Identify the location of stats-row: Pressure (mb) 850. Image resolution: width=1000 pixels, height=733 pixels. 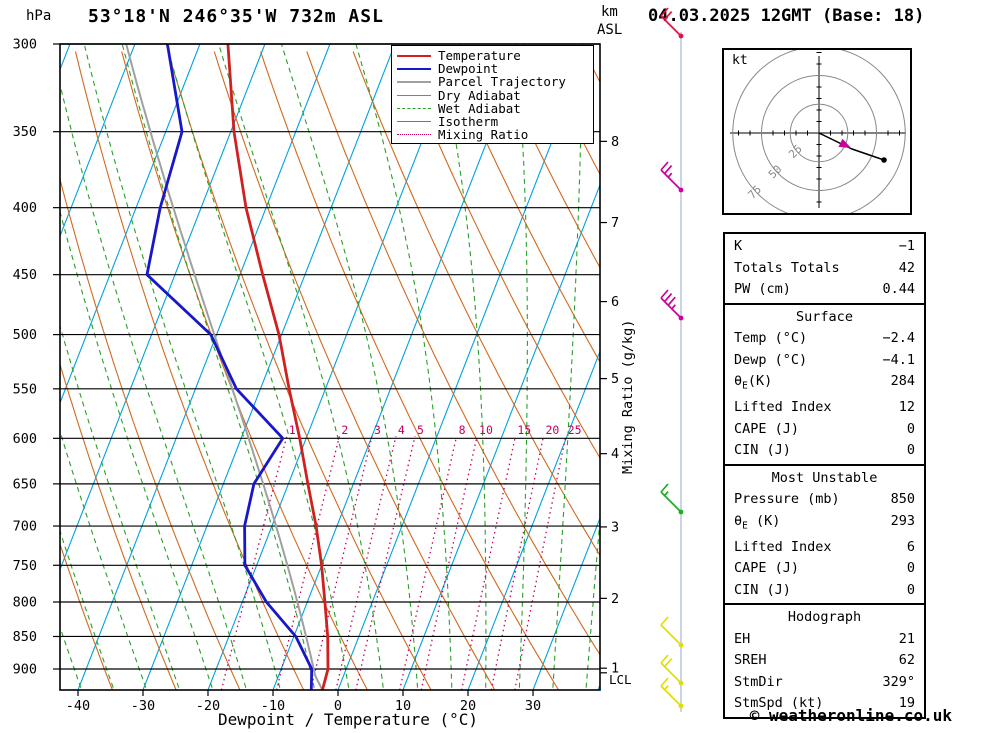
(824, 500).